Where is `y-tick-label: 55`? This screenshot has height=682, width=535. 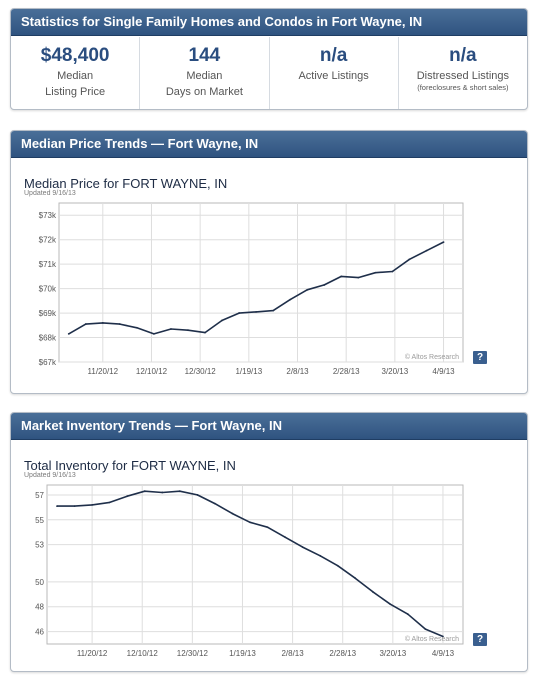
y-tick-label: 55 is located at coordinates (39, 520).